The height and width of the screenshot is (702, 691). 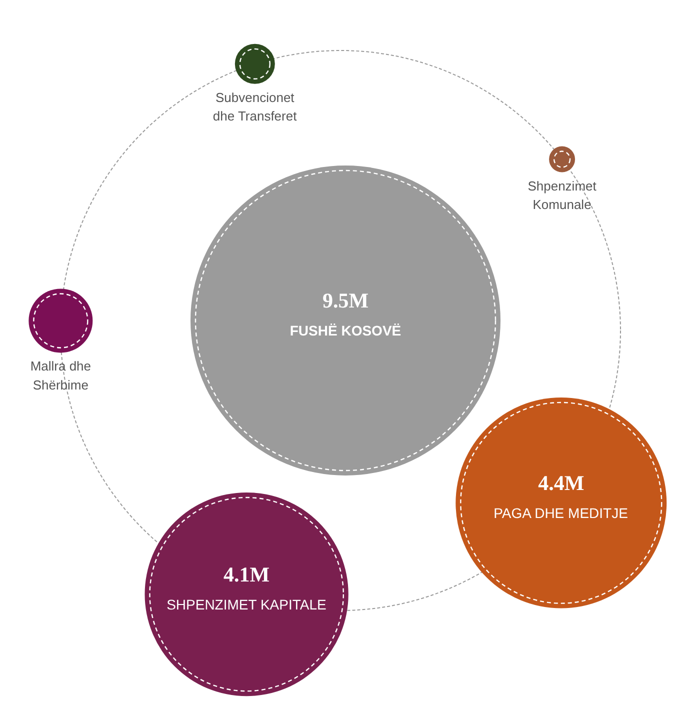 I want to click on data-label: 4.4M, so click(x=561, y=482).